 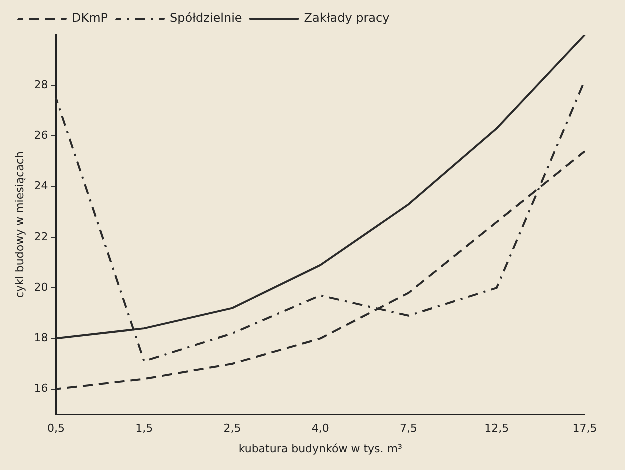 What do you see at coordinates (320, 449) in the screenshot?
I see `x-axis-title: kubatura budynków w tys. m³` at bounding box center [320, 449].